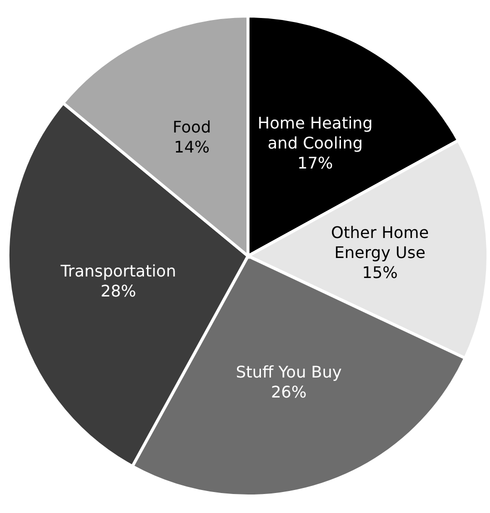  I want to click on data-label: 15%, so click(380, 272).